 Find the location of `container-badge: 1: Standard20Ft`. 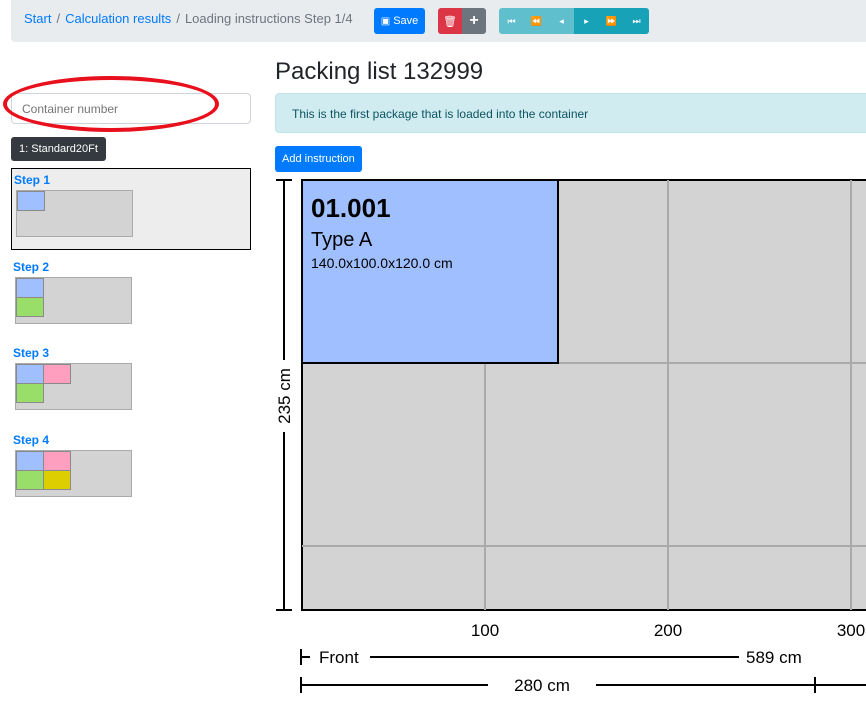

container-badge: 1: Standard20Ft is located at coordinates (58, 149).